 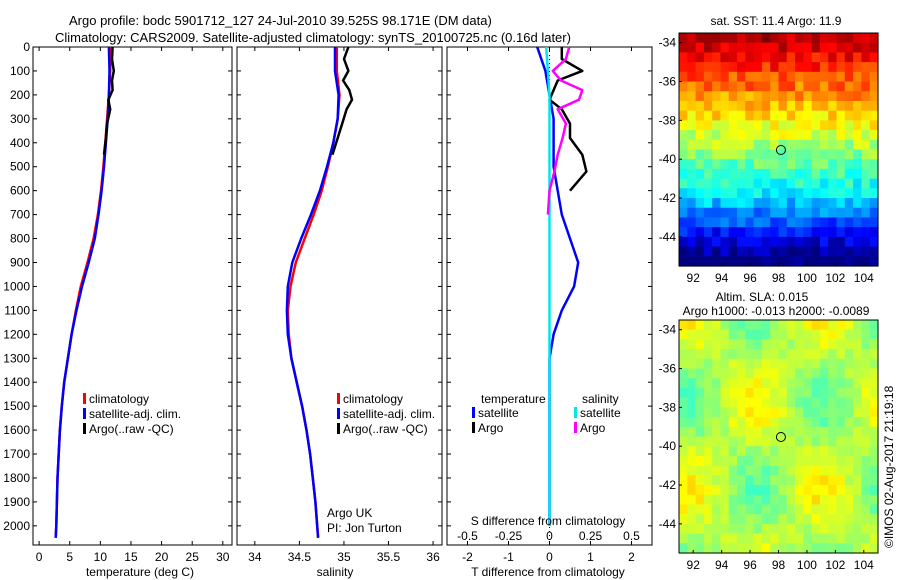 What do you see at coordinates (312, 292) in the screenshot?
I see `salinity-satellite-line` at bounding box center [312, 292].